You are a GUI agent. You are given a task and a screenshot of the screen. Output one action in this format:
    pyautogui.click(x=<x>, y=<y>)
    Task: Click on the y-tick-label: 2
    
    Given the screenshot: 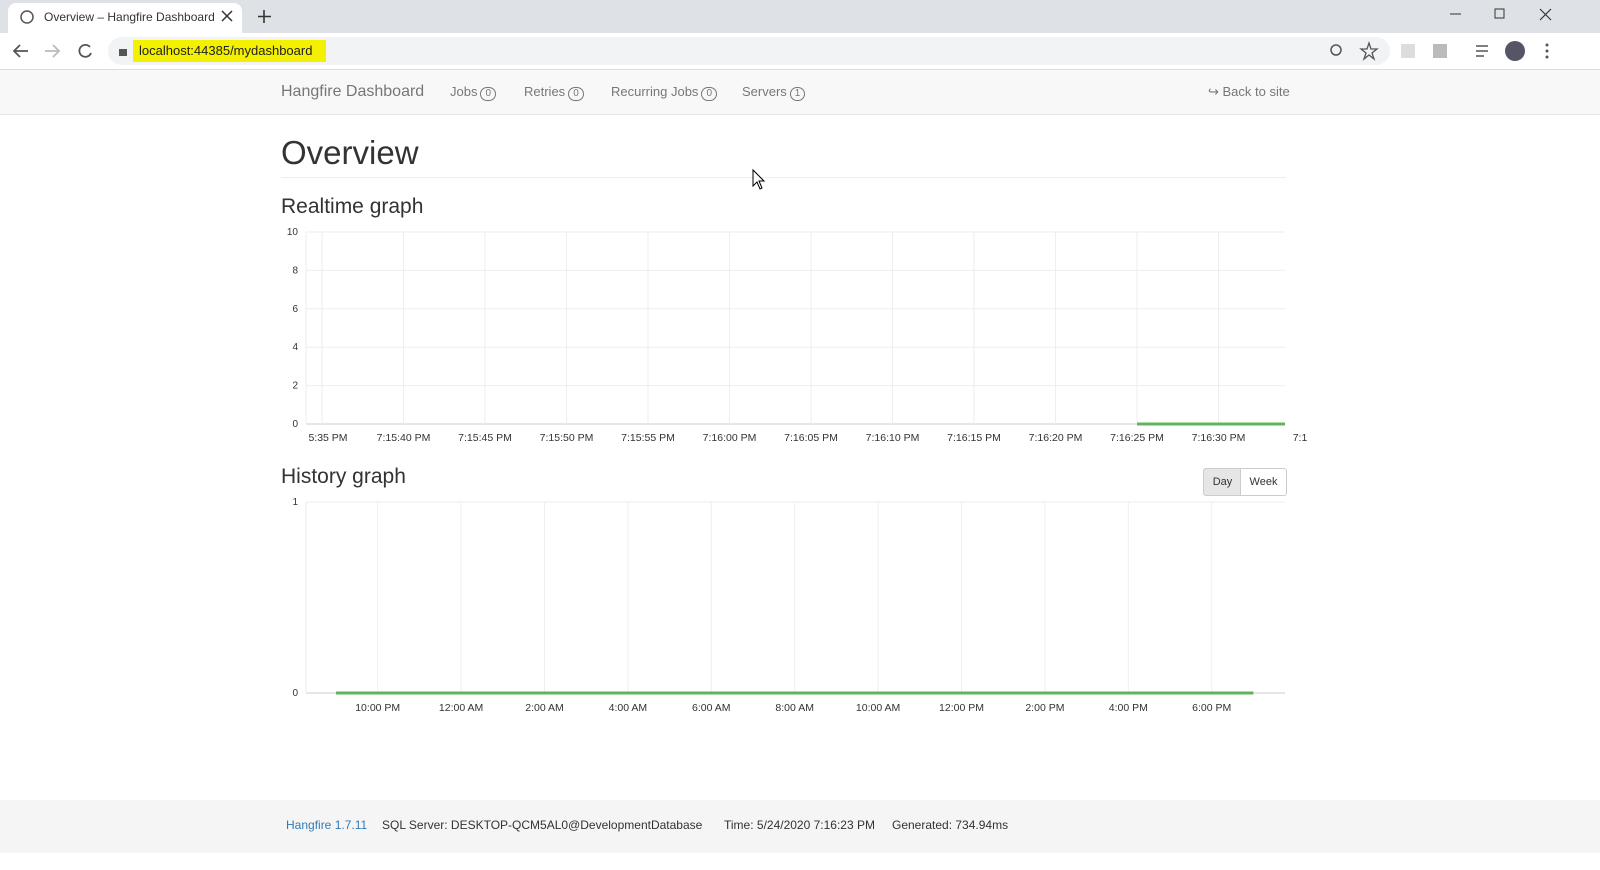 What is the action you would take?
    pyautogui.click(x=295, y=386)
    